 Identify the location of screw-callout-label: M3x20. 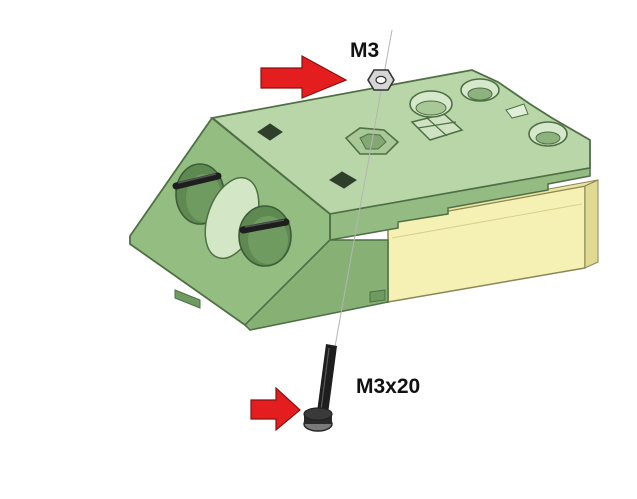
(388, 386).